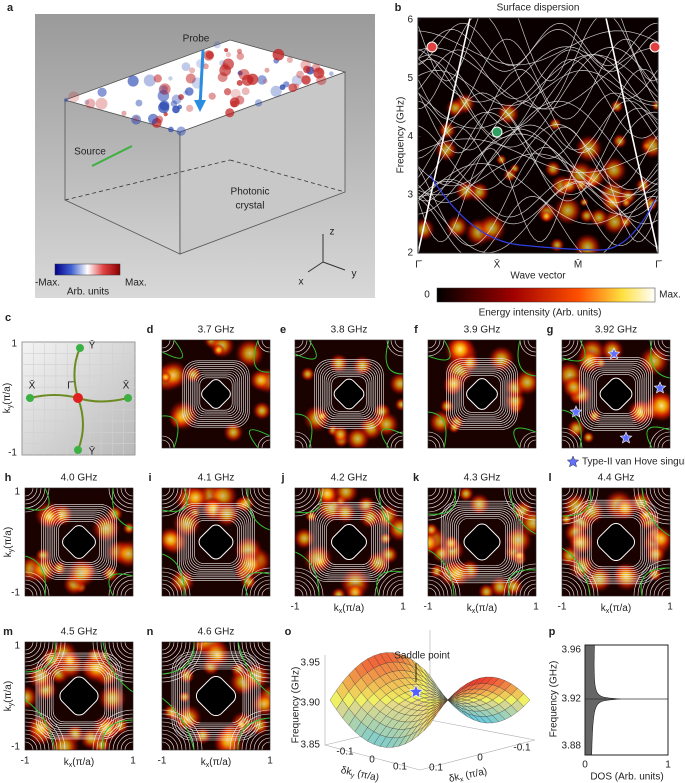  I want to click on y-axis-label: ky(π/a), so click(9, 696).